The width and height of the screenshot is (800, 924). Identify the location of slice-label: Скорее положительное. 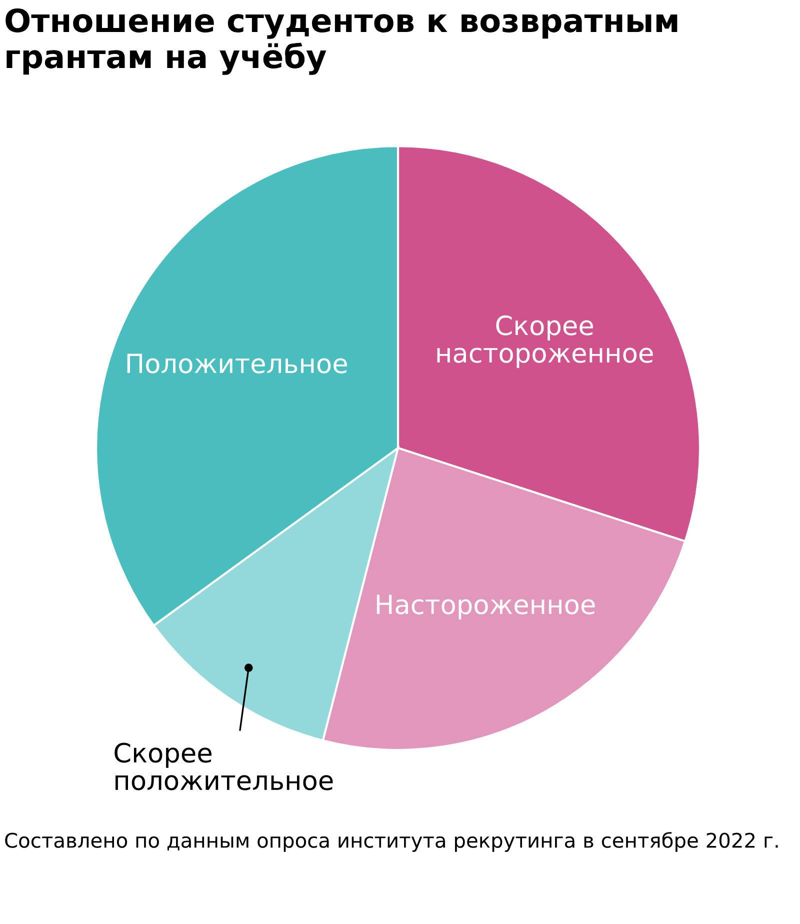
(223, 766).